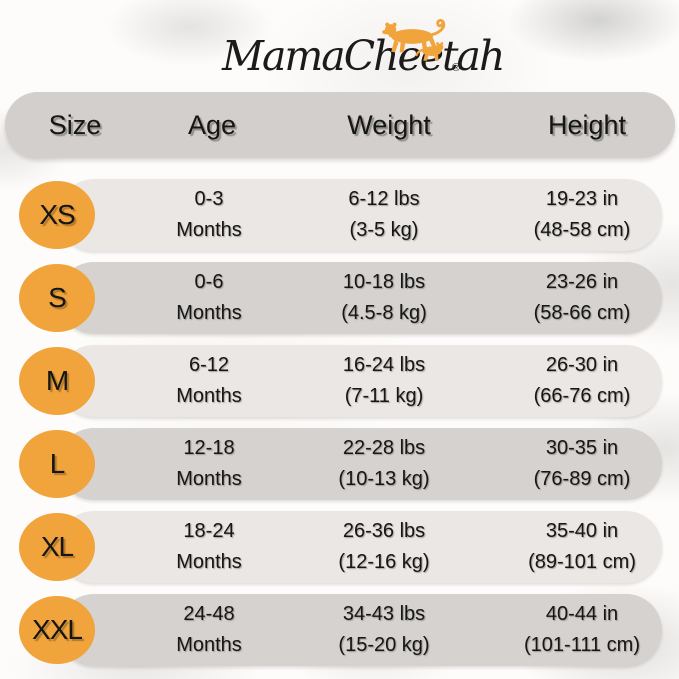 This screenshot has height=679, width=679. What do you see at coordinates (384, 547) in the screenshot?
I see `weight-cell: 26-36 lbs (12-16 kg)` at bounding box center [384, 547].